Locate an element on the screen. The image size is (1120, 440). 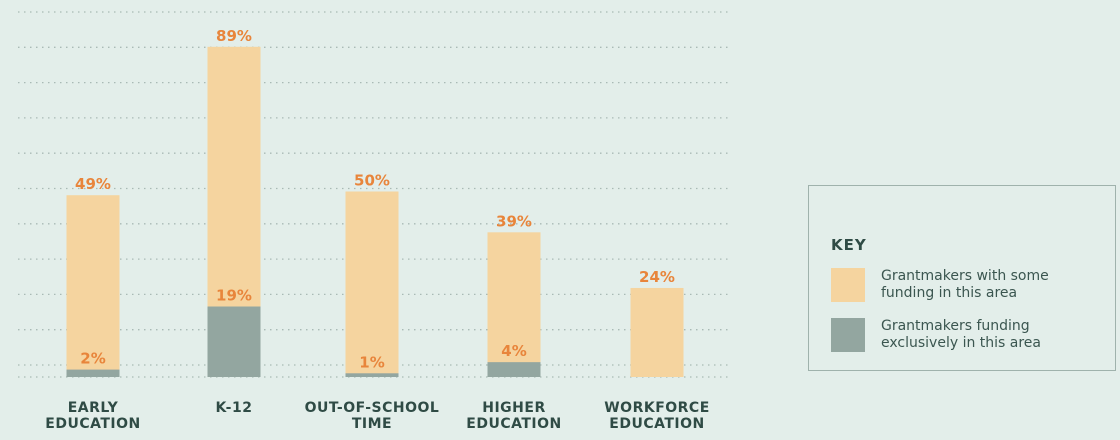
data-label: 24% is located at coordinates (657, 277).